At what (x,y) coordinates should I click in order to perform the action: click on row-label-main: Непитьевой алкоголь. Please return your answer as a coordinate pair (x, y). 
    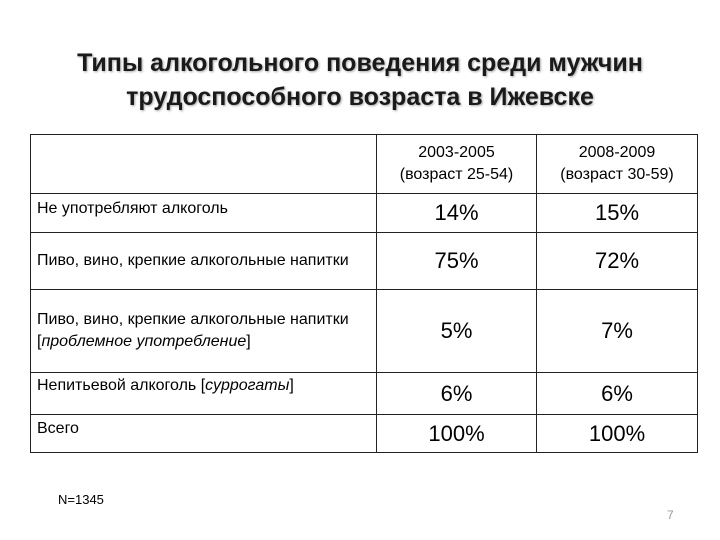
    Looking at the image, I should click on (117, 385).